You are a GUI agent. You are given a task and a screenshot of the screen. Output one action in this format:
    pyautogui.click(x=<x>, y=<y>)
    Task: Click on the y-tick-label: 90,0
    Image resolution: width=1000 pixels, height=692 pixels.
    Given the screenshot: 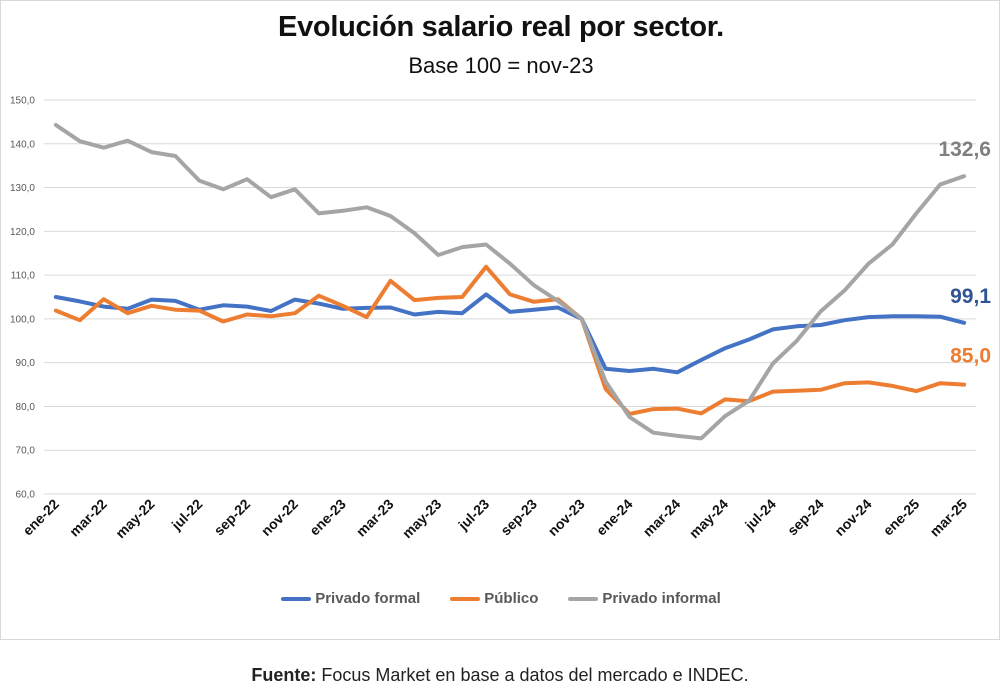 What is the action you would take?
    pyautogui.click(x=26, y=363)
    